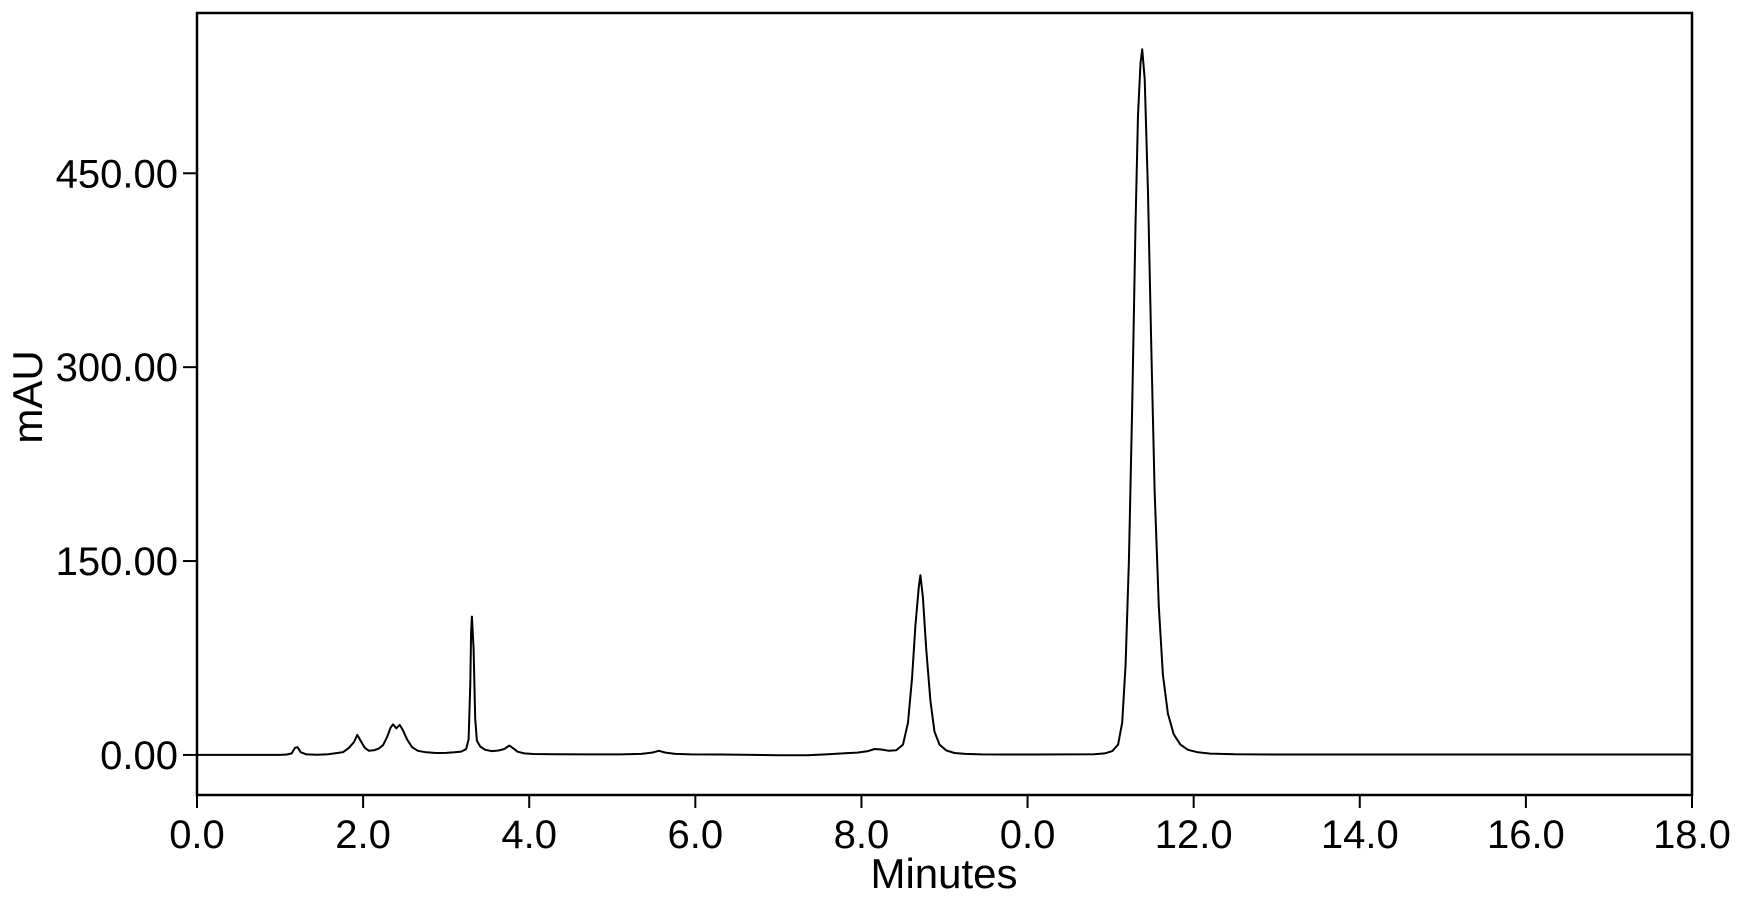  What do you see at coordinates (126, 465) in the screenshot?
I see `y-axis-ticks: 0.00 150.00 300.00 450.00` at bounding box center [126, 465].